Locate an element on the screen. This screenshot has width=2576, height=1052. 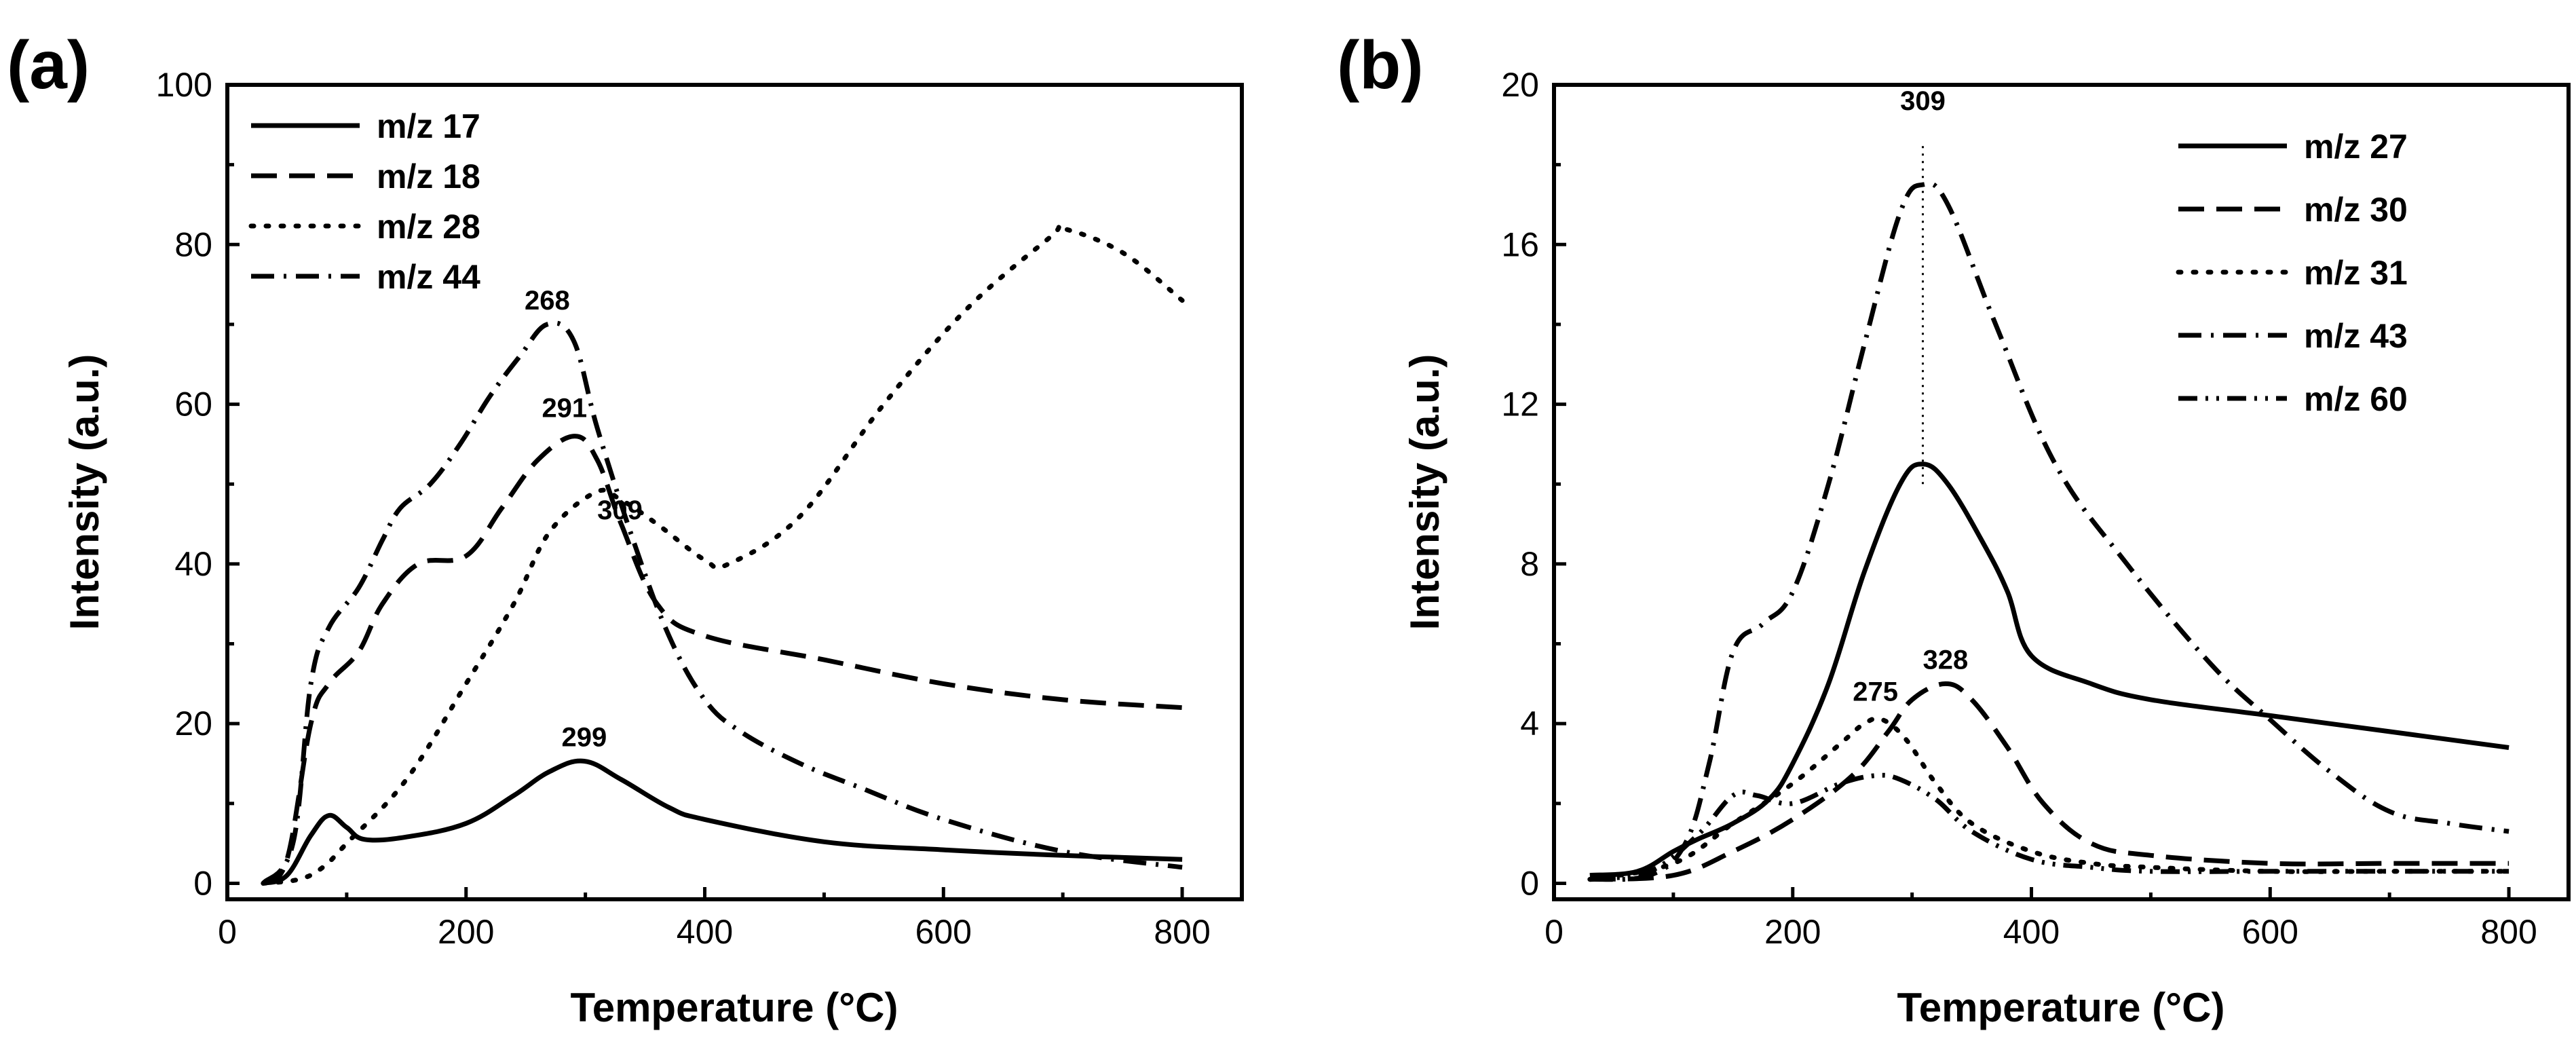
annotations-b: 309 275 328 is located at coordinates (1910, 397).